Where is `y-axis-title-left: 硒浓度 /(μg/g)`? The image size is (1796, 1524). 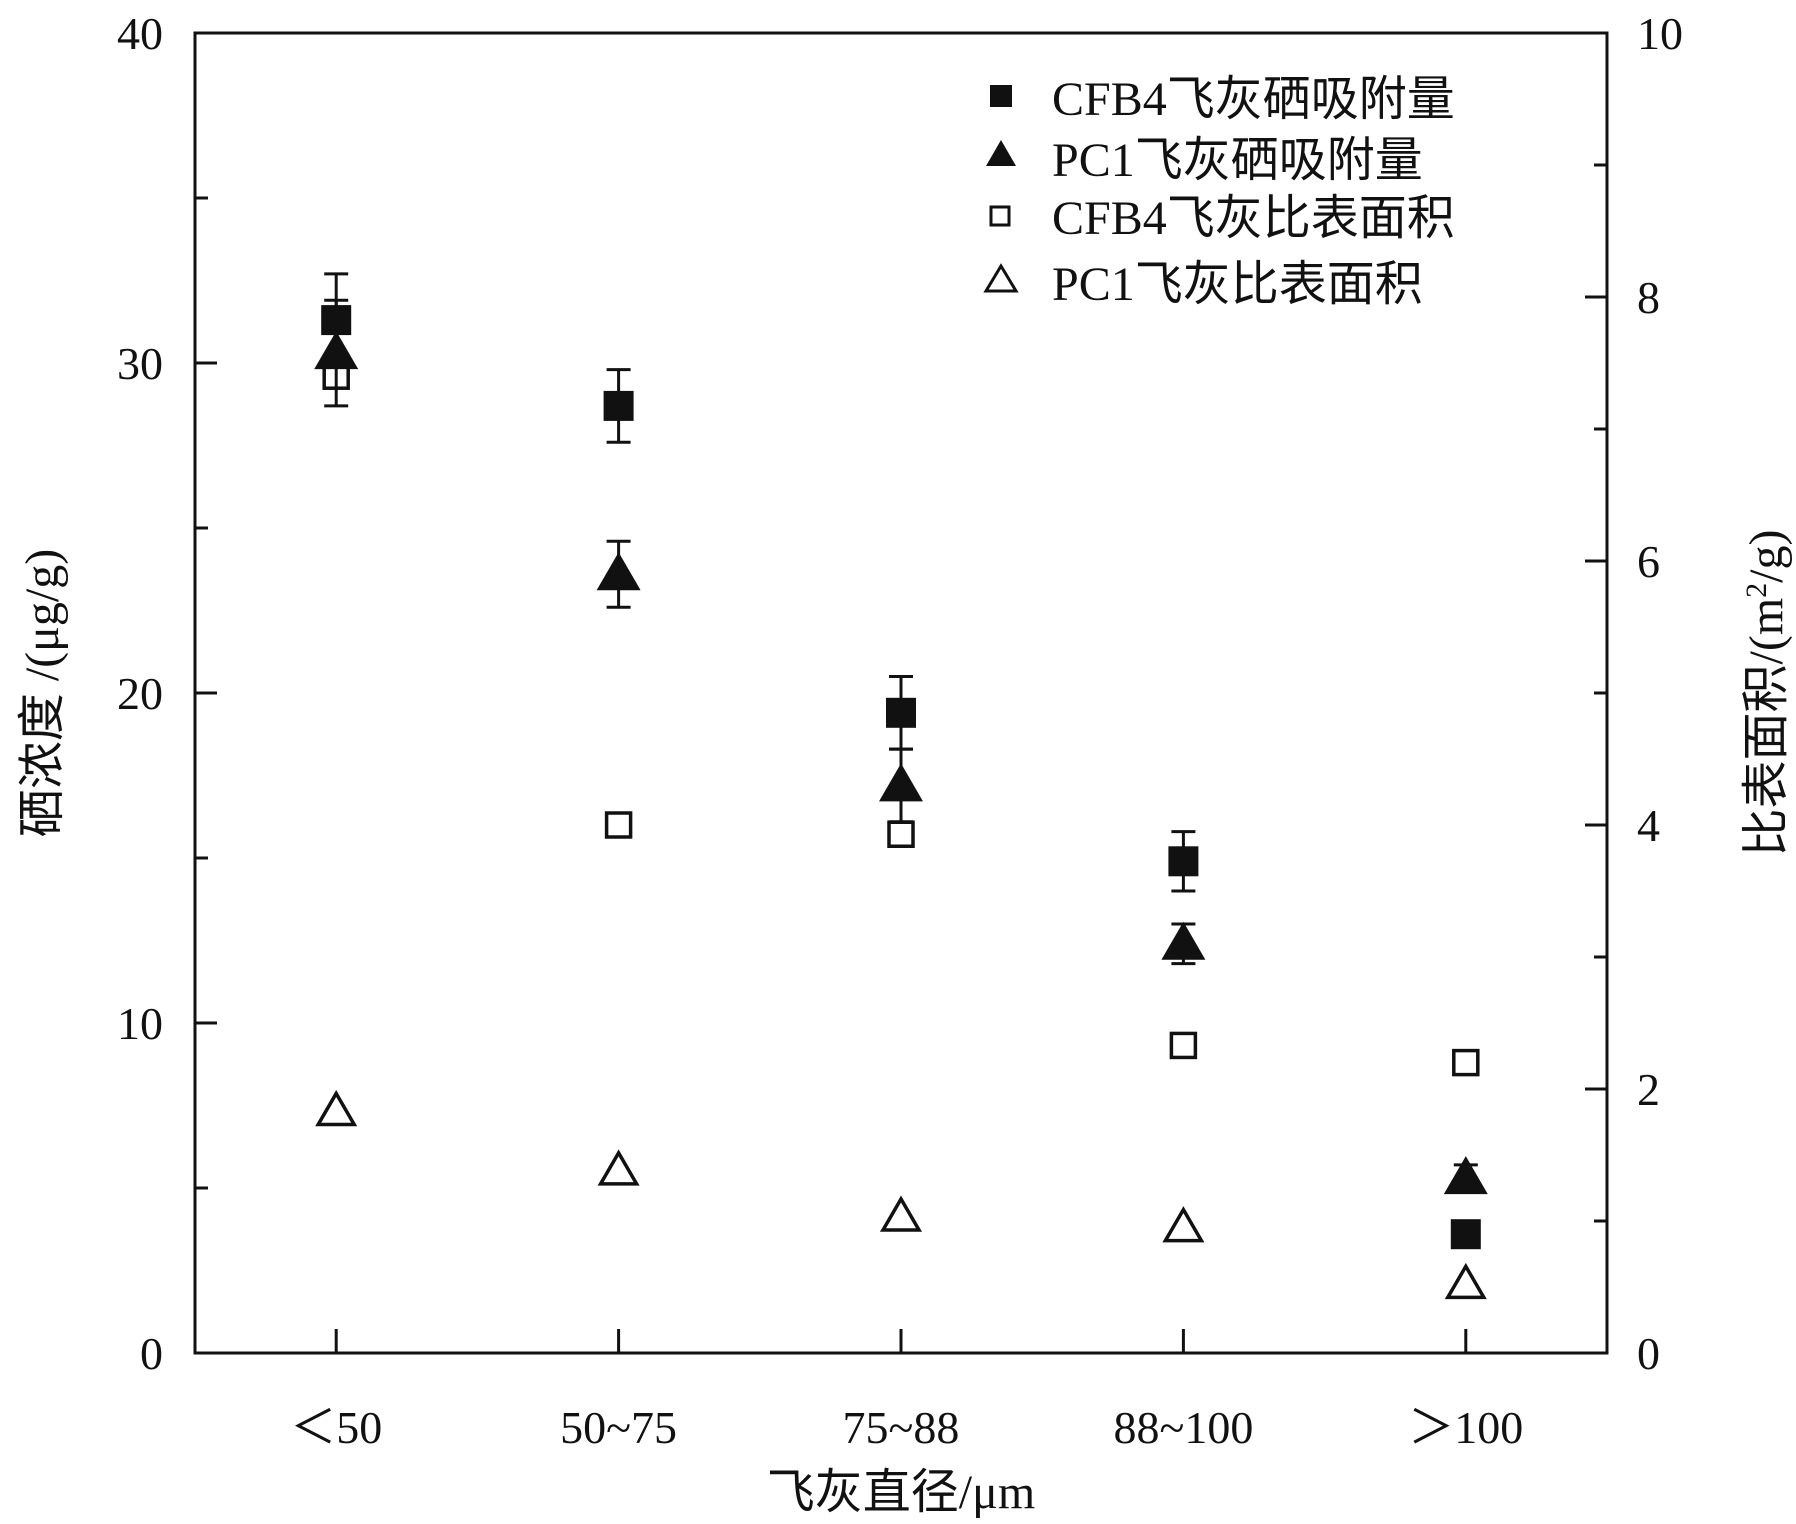 y-axis-title-left: 硒浓度 /(μg/g) is located at coordinates (42, 693).